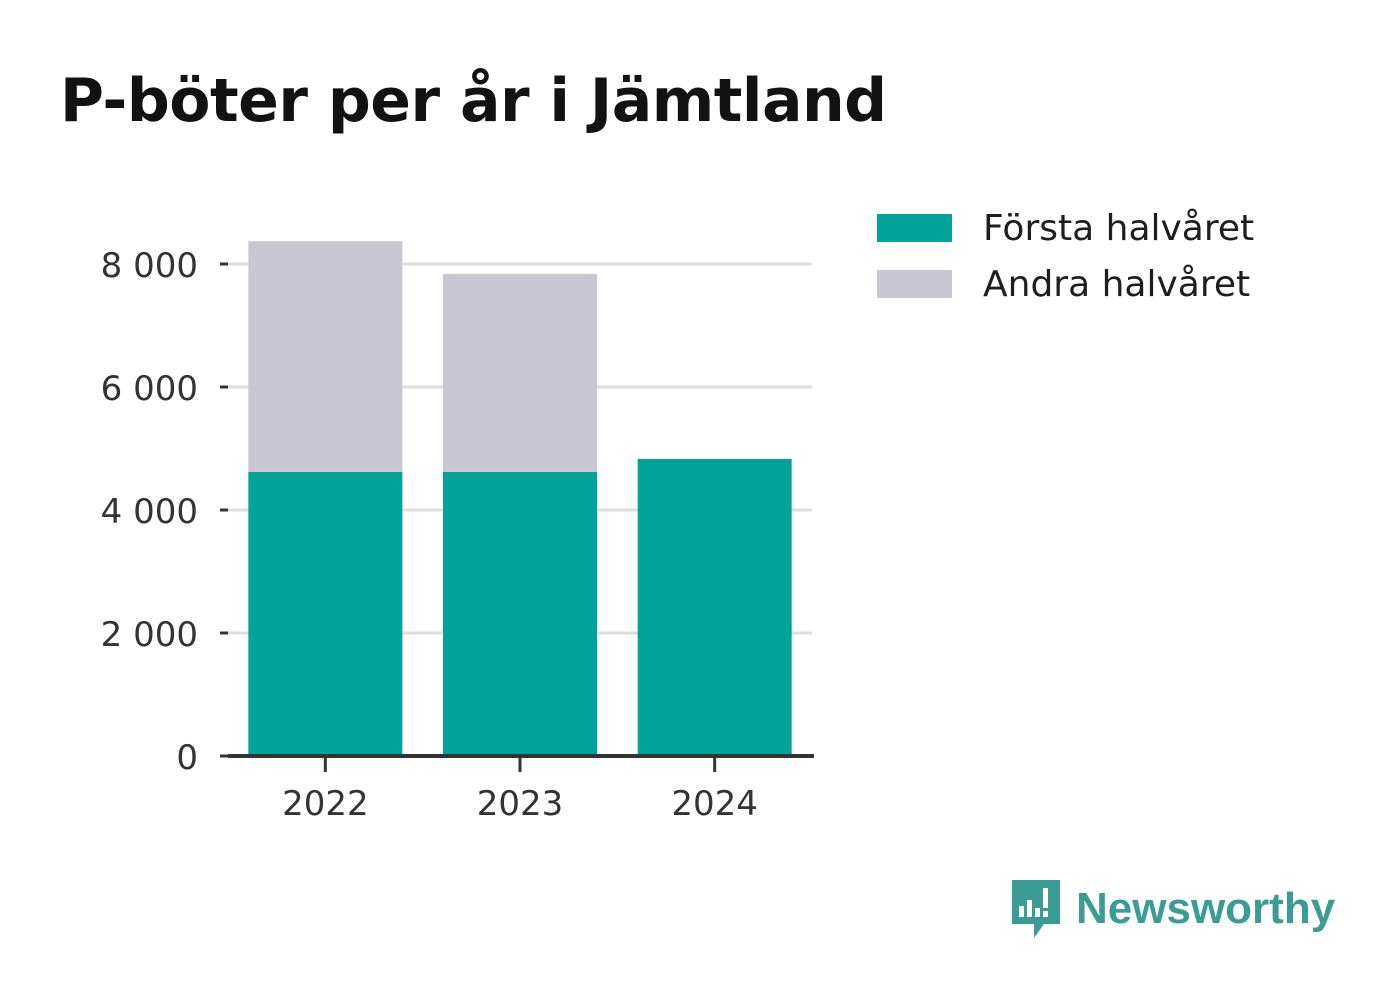  I want to click on chart-title: P-böter per år i Jämtland, so click(473, 101).